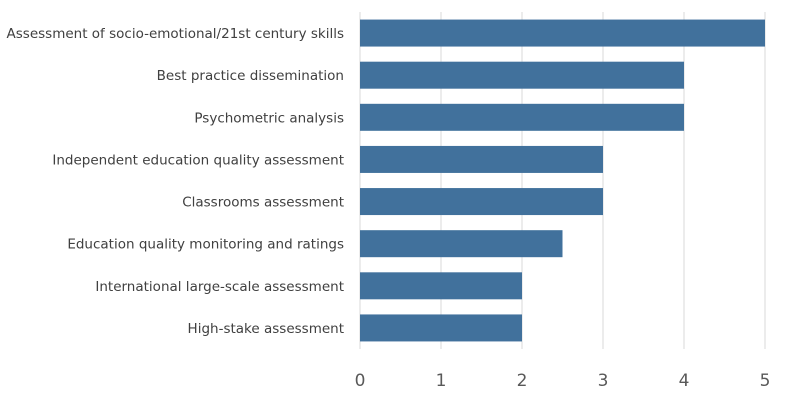 Image resolution: width=810 pixels, height=405 pixels. I want to click on category-label-2: Psychometric analysis, so click(269, 118).